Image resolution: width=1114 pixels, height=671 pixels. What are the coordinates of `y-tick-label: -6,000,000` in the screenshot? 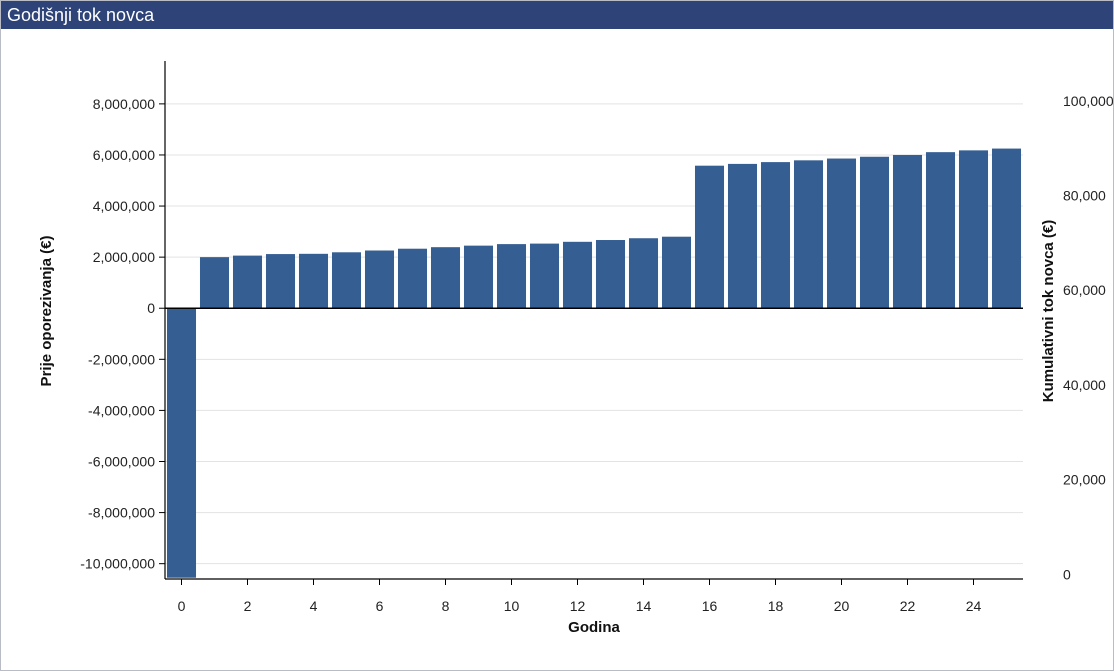 It's located at (121, 461).